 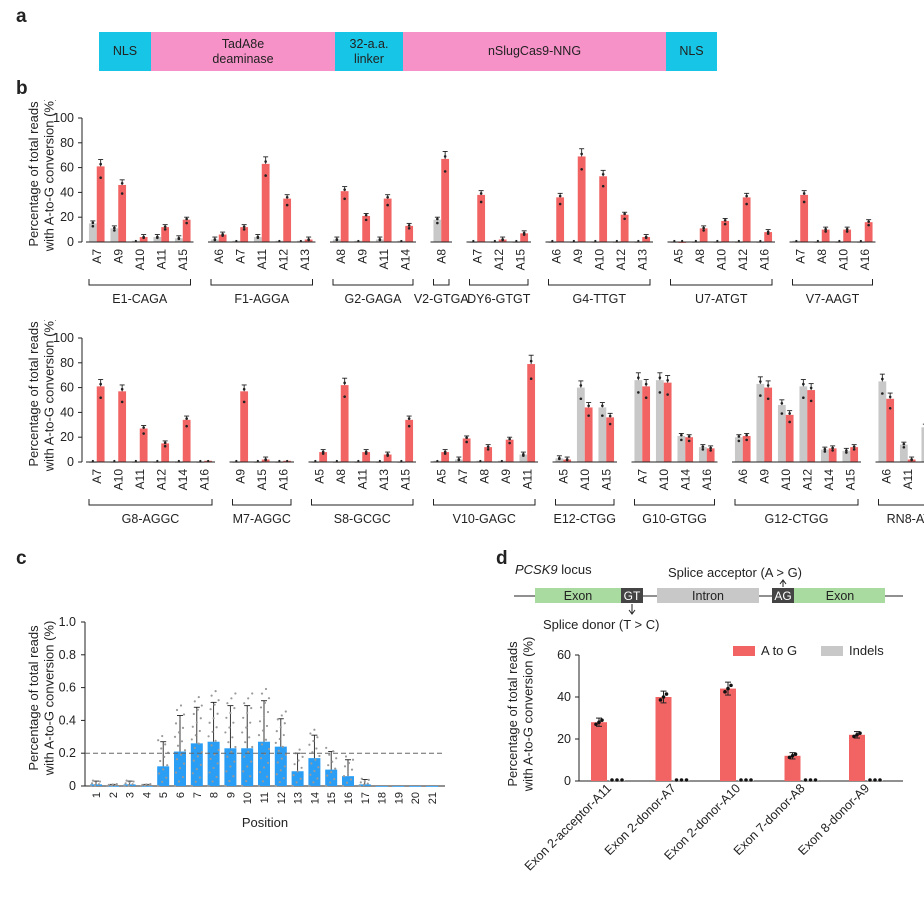 What do you see at coordinates (744, 651) in the screenshot?
I see `legend-swatch-a-to-g` at bounding box center [744, 651].